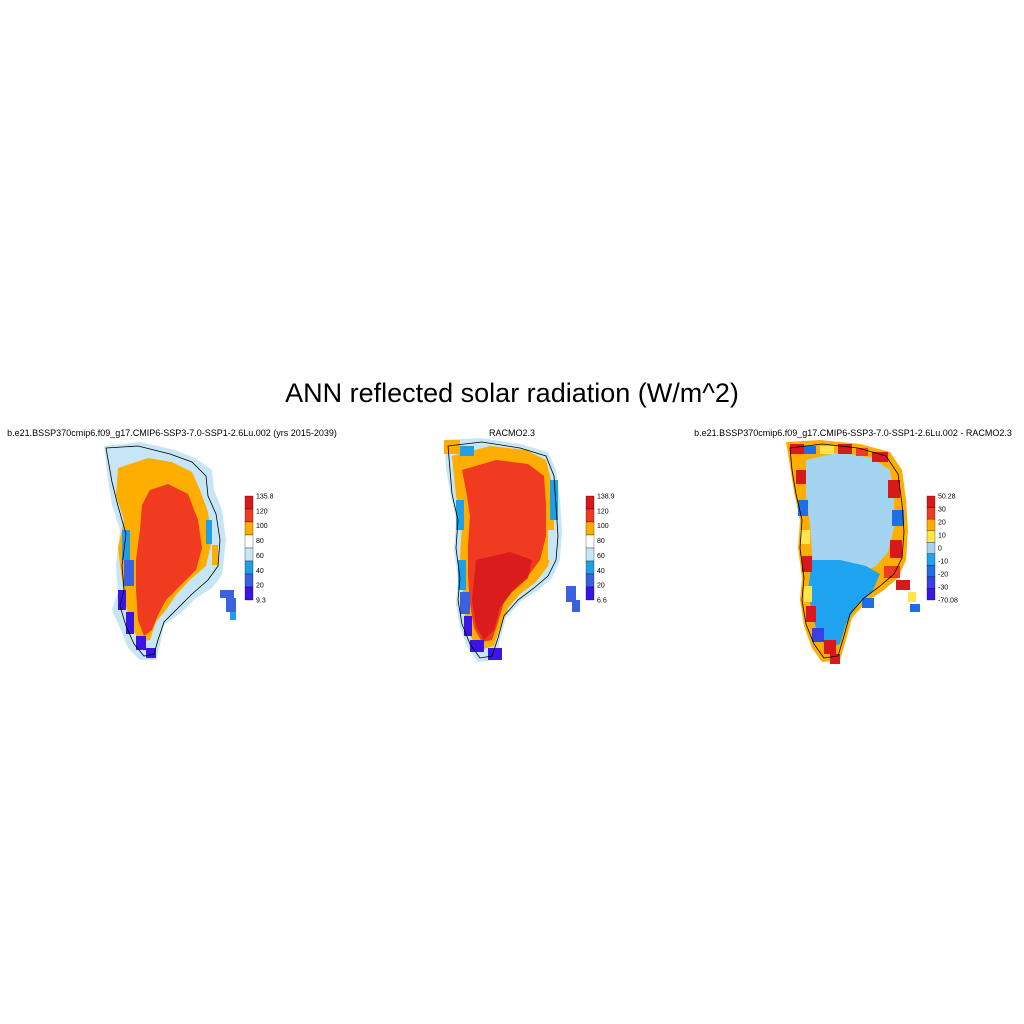  What do you see at coordinates (502, 596) in the screenshot?
I see `field-top-zone` at bounding box center [502, 596].